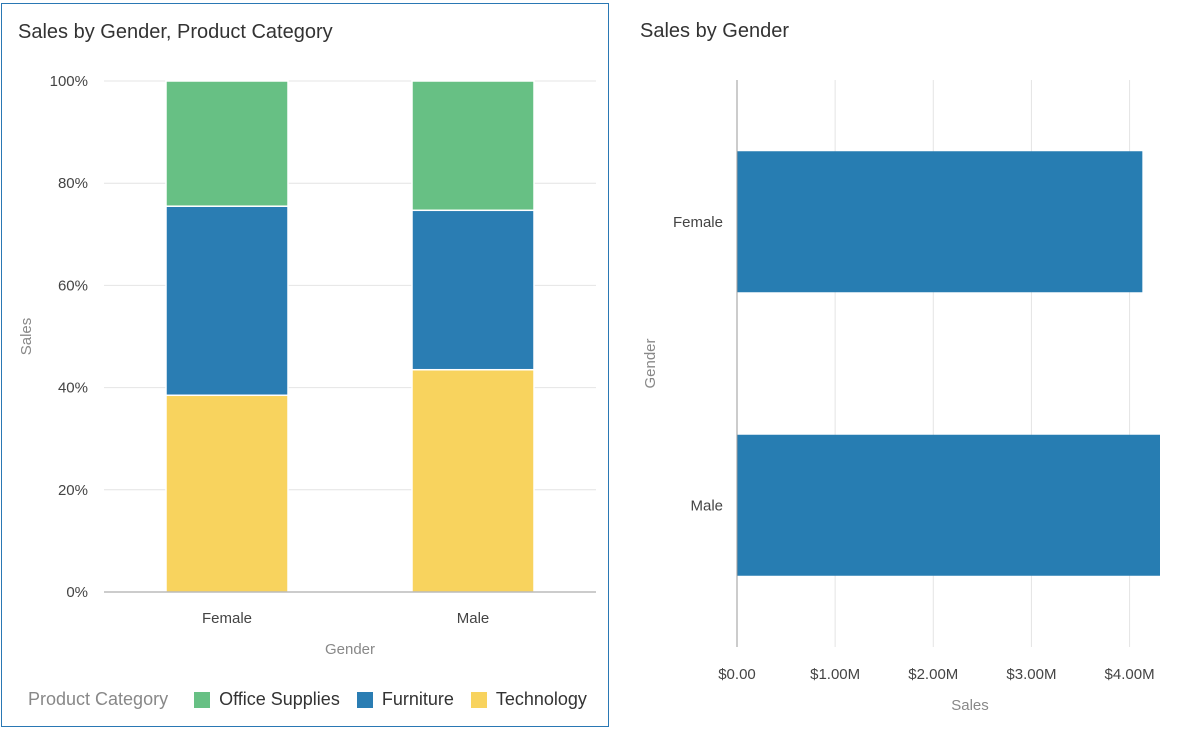  I want to click on legend-label: Office Supplies, so click(279, 699).